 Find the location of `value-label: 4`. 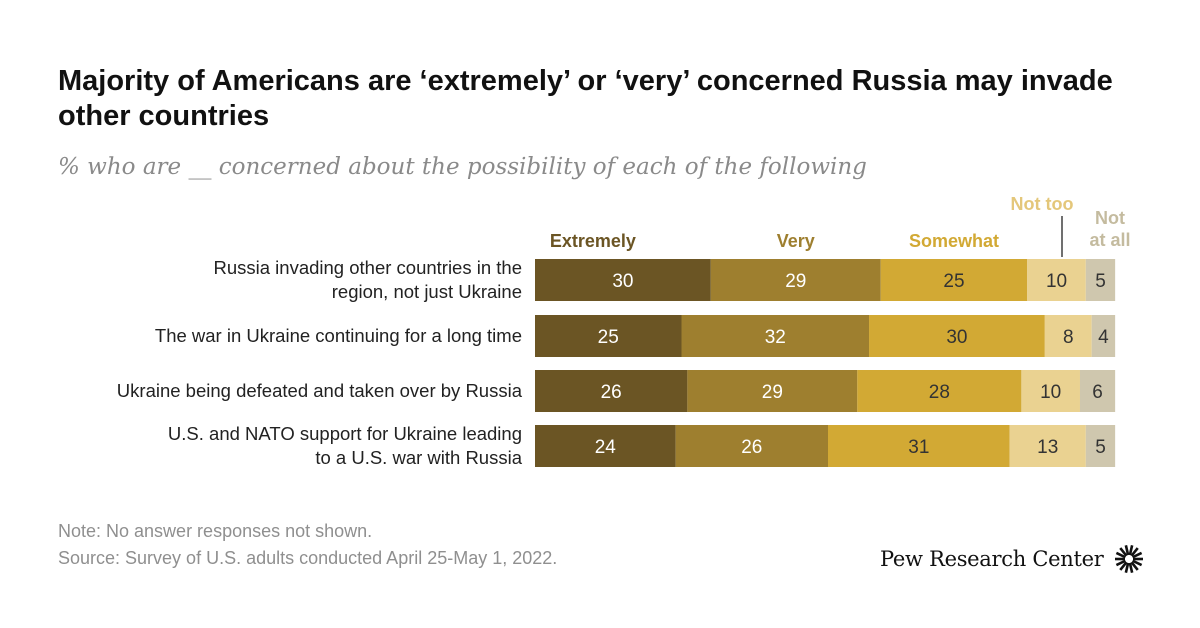

value-label: 4 is located at coordinates (1103, 337).